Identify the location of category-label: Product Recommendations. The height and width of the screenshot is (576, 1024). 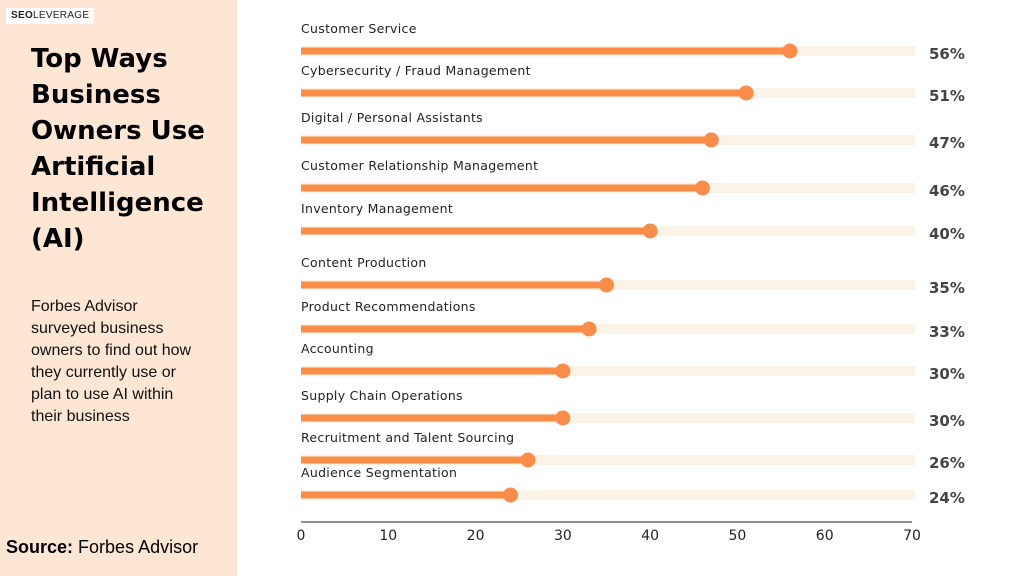
(388, 306).